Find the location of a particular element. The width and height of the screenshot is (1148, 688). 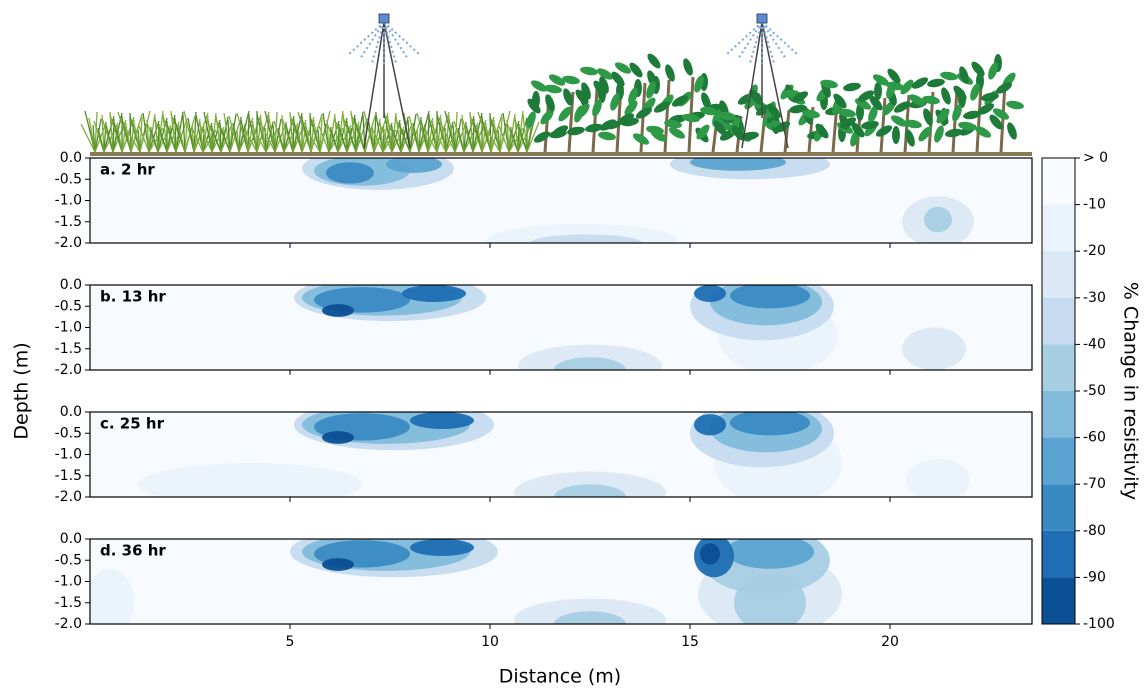

colorbar-tick-label: -100 is located at coordinates (1099, 624).